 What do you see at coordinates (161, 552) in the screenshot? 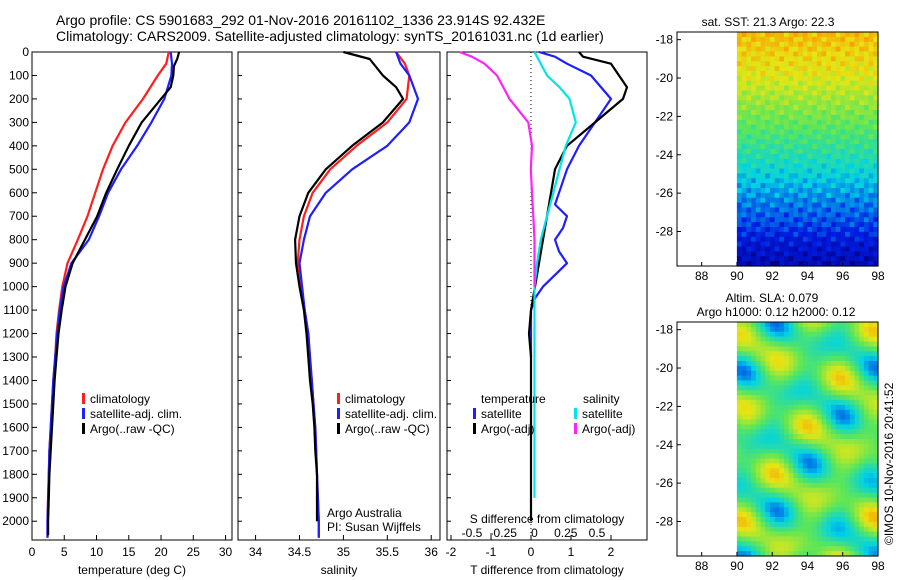
I see `temperature-axis-tick-label: 20` at bounding box center [161, 552].